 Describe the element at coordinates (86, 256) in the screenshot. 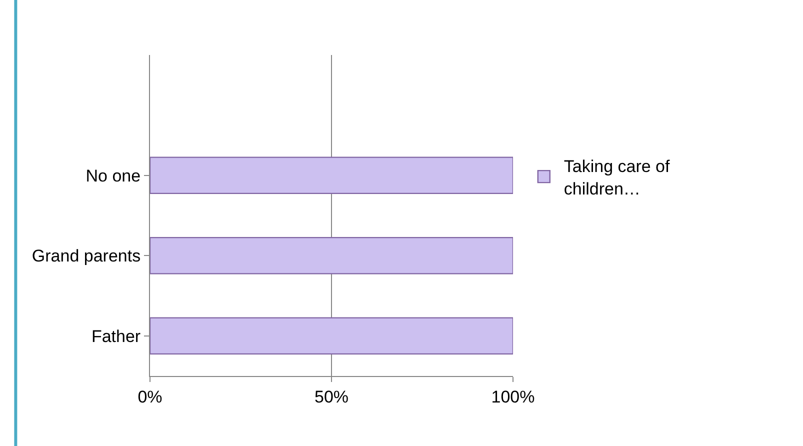

I see `y-tick-label: Grand parents` at that location.